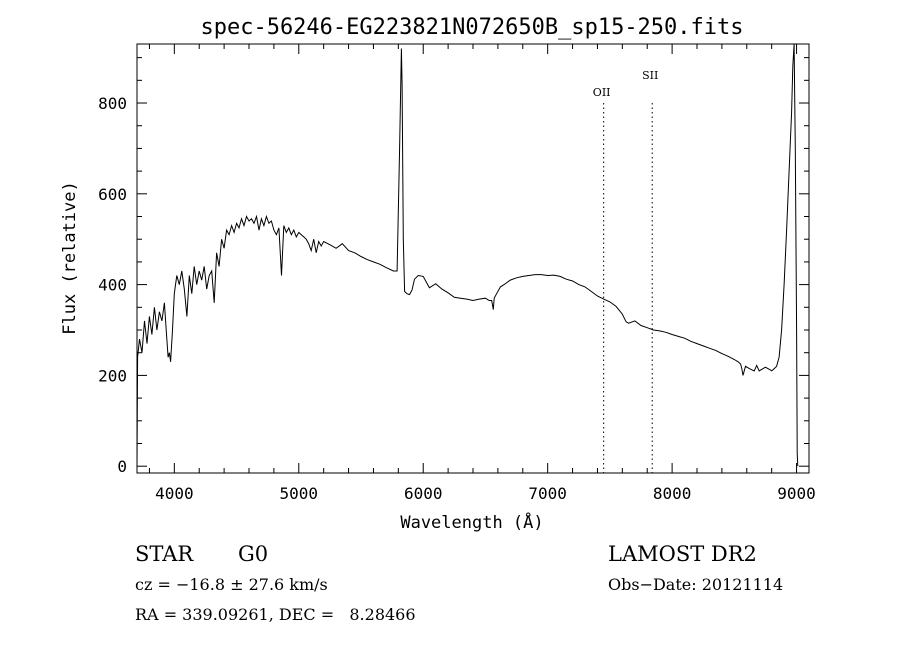 Image resolution: width=900 pixels, height=650 pixels. I want to click on x-tick-label: 7000, so click(547, 493).